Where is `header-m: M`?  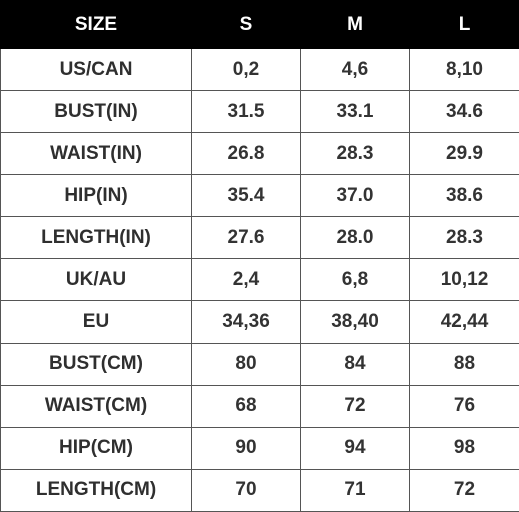
header-m: M is located at coordinates (355, 24).